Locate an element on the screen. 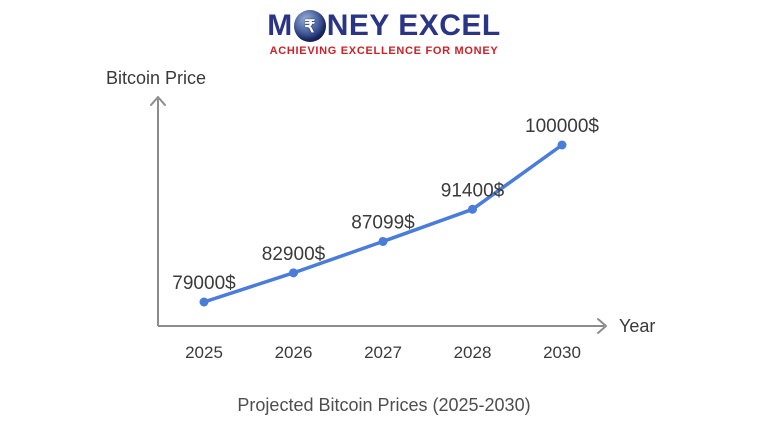 Image resolution: width=768 pixels, height=432 pixels. x-tick-label-2027: 2027 is located at coordinates (383, 352).